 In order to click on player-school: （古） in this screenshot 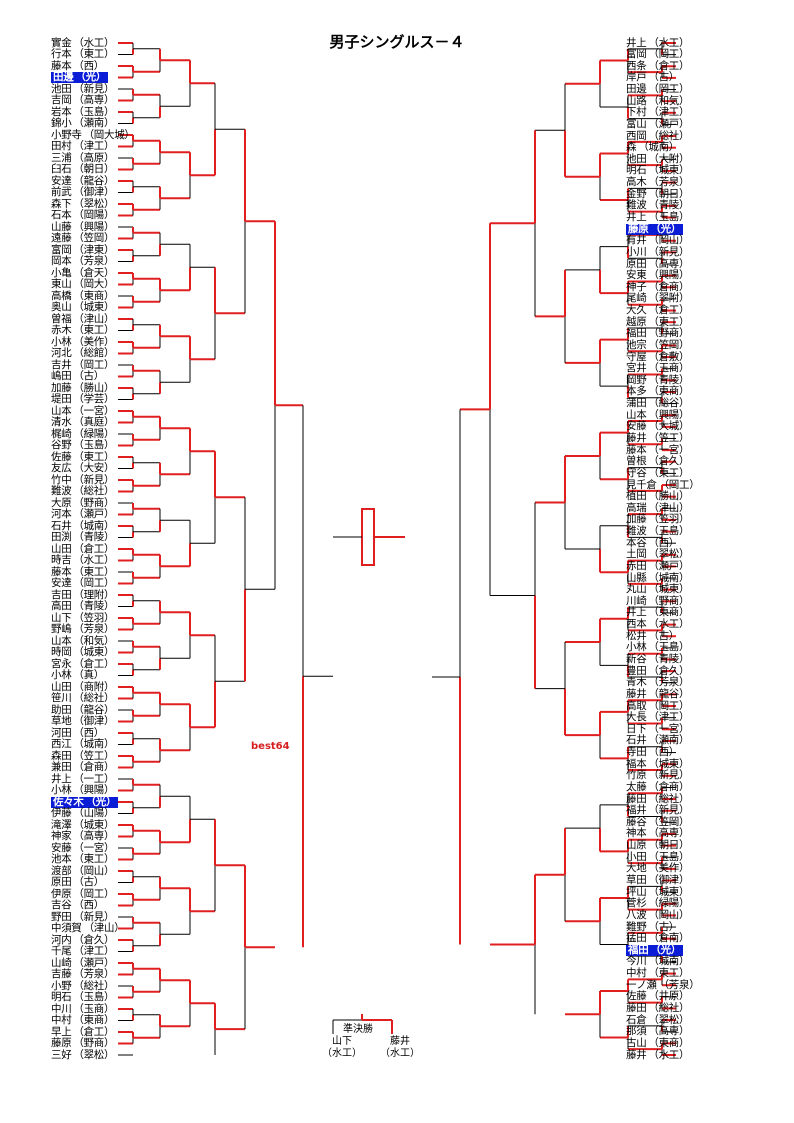, I will do `click(664, 926)`.